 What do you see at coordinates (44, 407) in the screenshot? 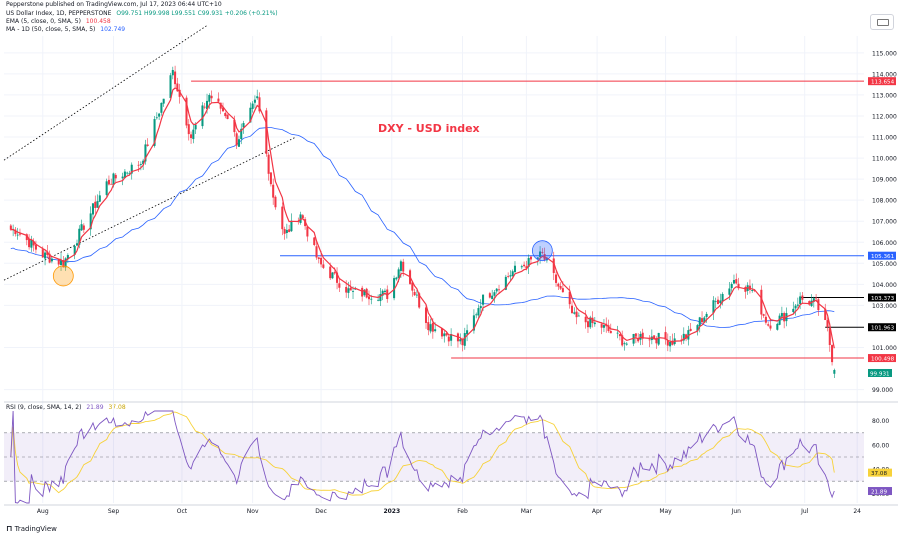
I see `rsi-legend-label: RSI (9, close, SMA, 14, 2)` at bounding box center [44, 407].